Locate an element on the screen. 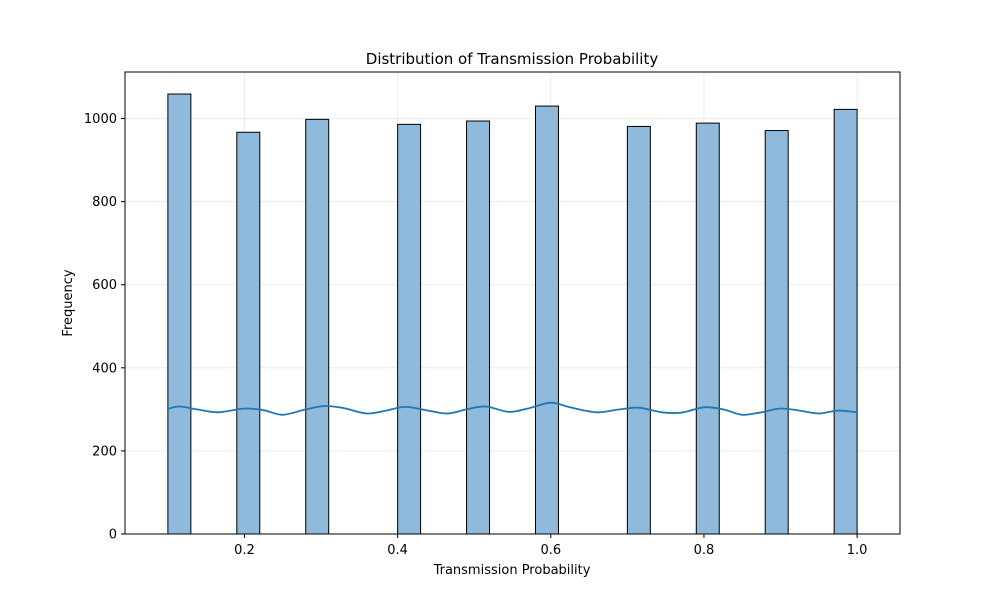 Image resolution: width=1000 pixels, height=600 pixels. x-tick-label: 0.6 is located at coordinates (550, 550).